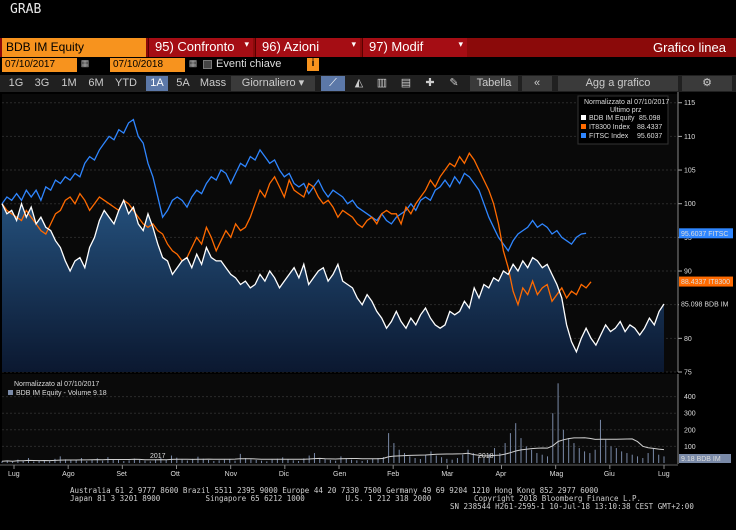  I want to click on compare-button: 95) Confronto ▾, so click(200, 47).